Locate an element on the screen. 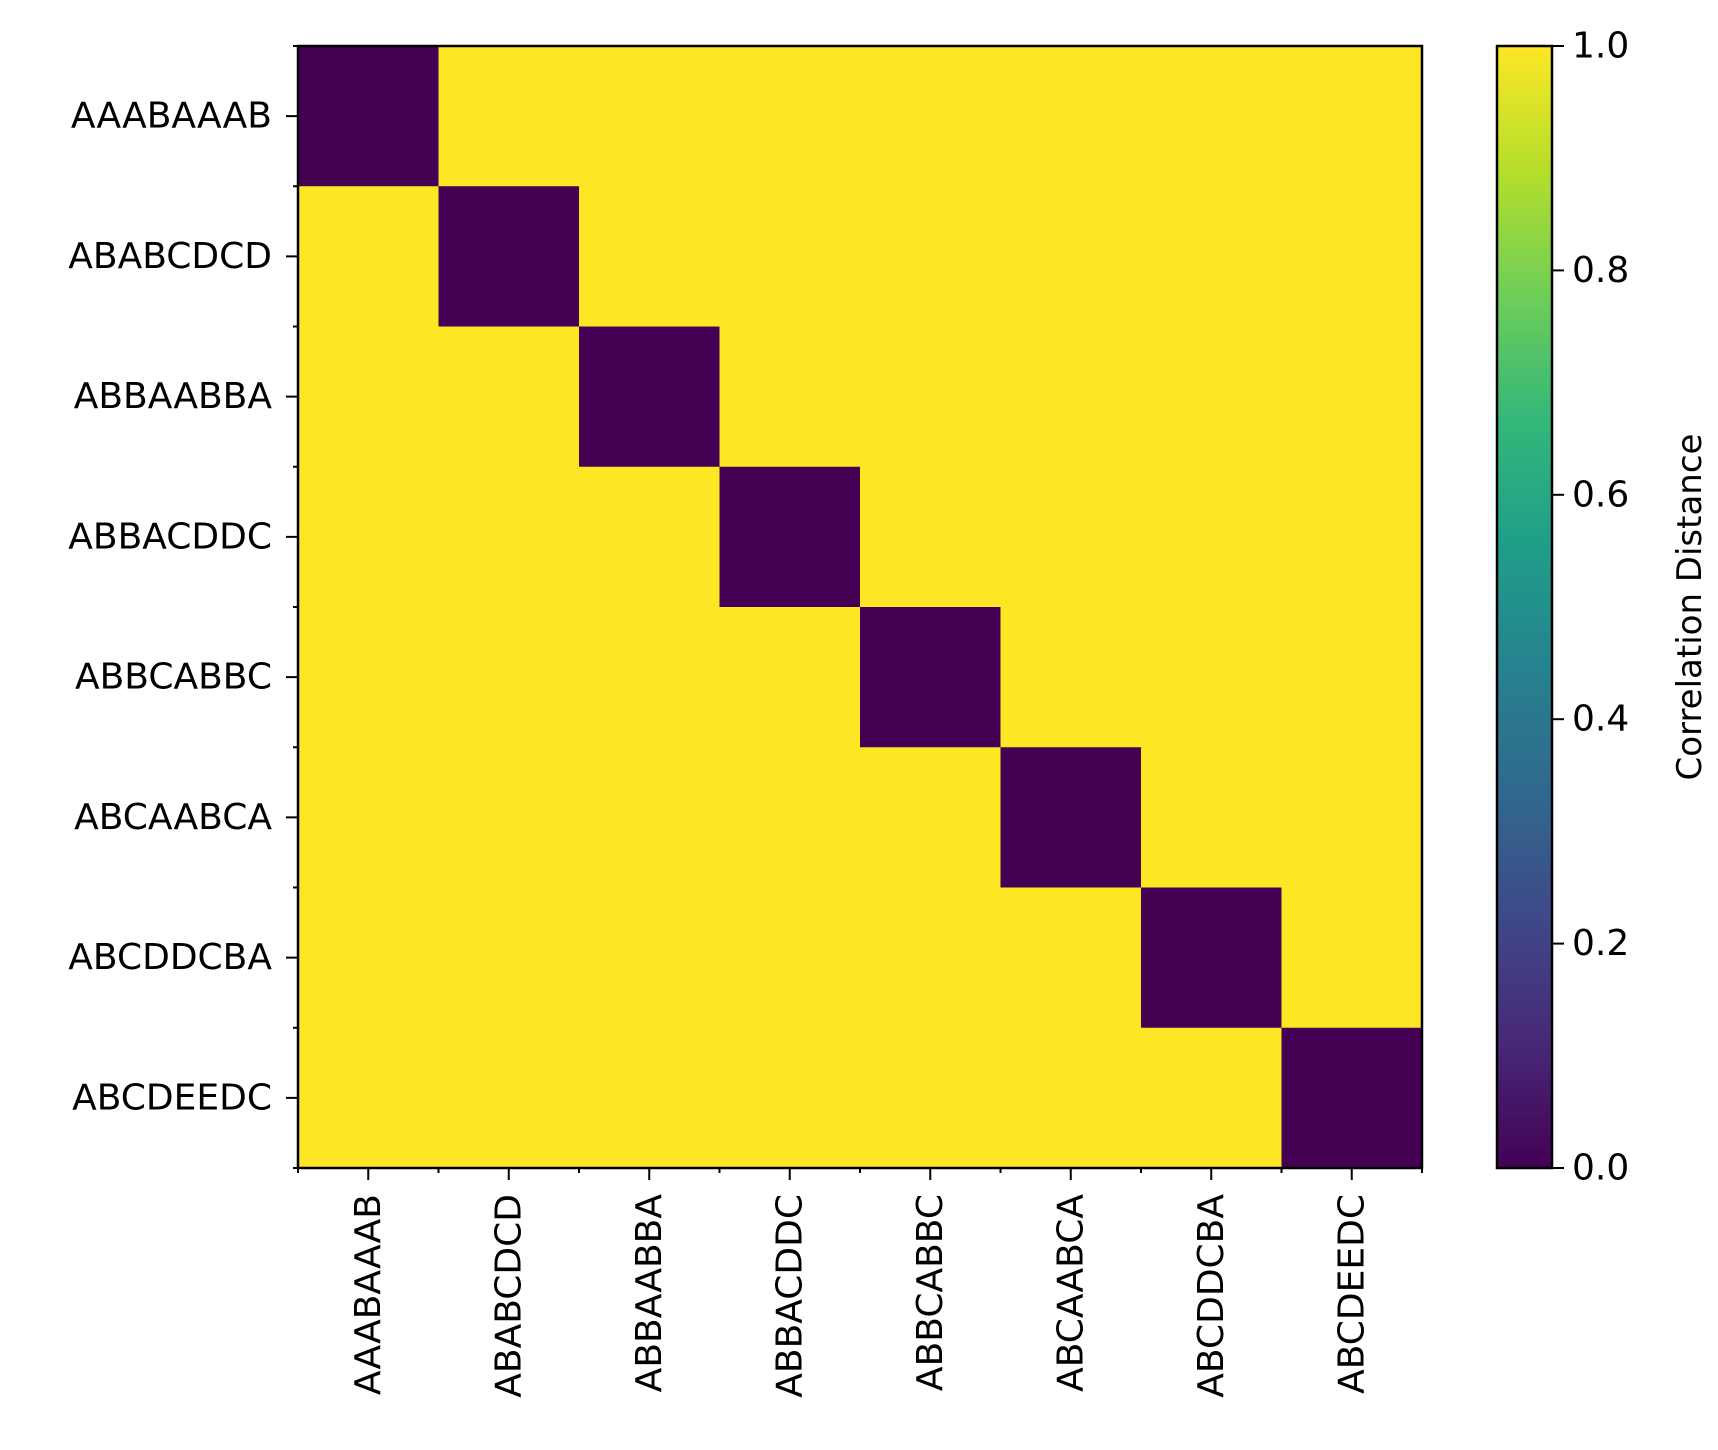 The image size is (1718, 1450). x-tick-label: AAABAAAB is located at coordinates (368, 1294).